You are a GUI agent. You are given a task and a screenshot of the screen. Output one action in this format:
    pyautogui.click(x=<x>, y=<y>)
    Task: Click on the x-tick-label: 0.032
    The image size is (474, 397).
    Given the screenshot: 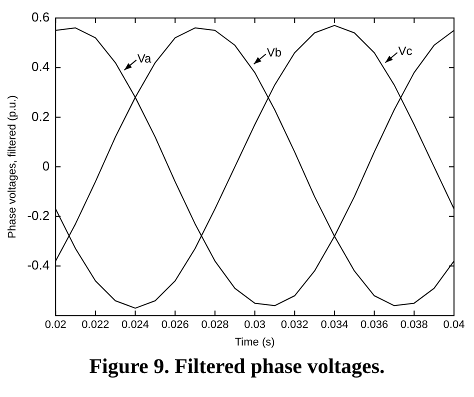 What is the action you would take?
    pyautogui.click(x=294, y=325)
    